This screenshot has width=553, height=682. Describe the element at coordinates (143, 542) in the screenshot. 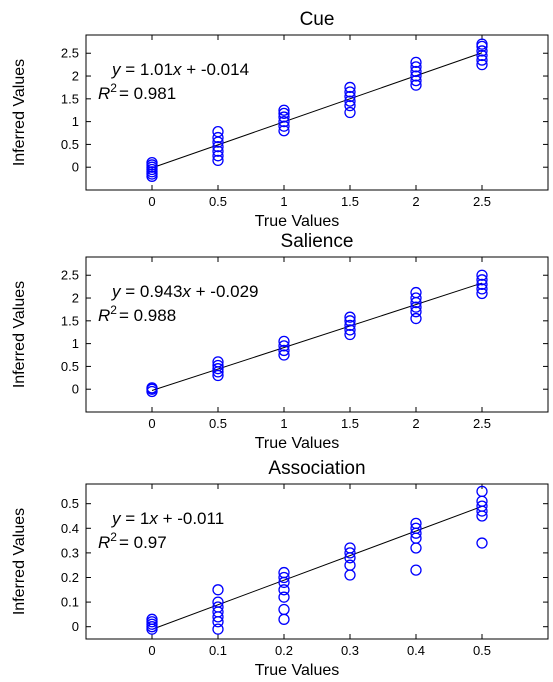

I see `r-squared-value: = 0.97` at that location.